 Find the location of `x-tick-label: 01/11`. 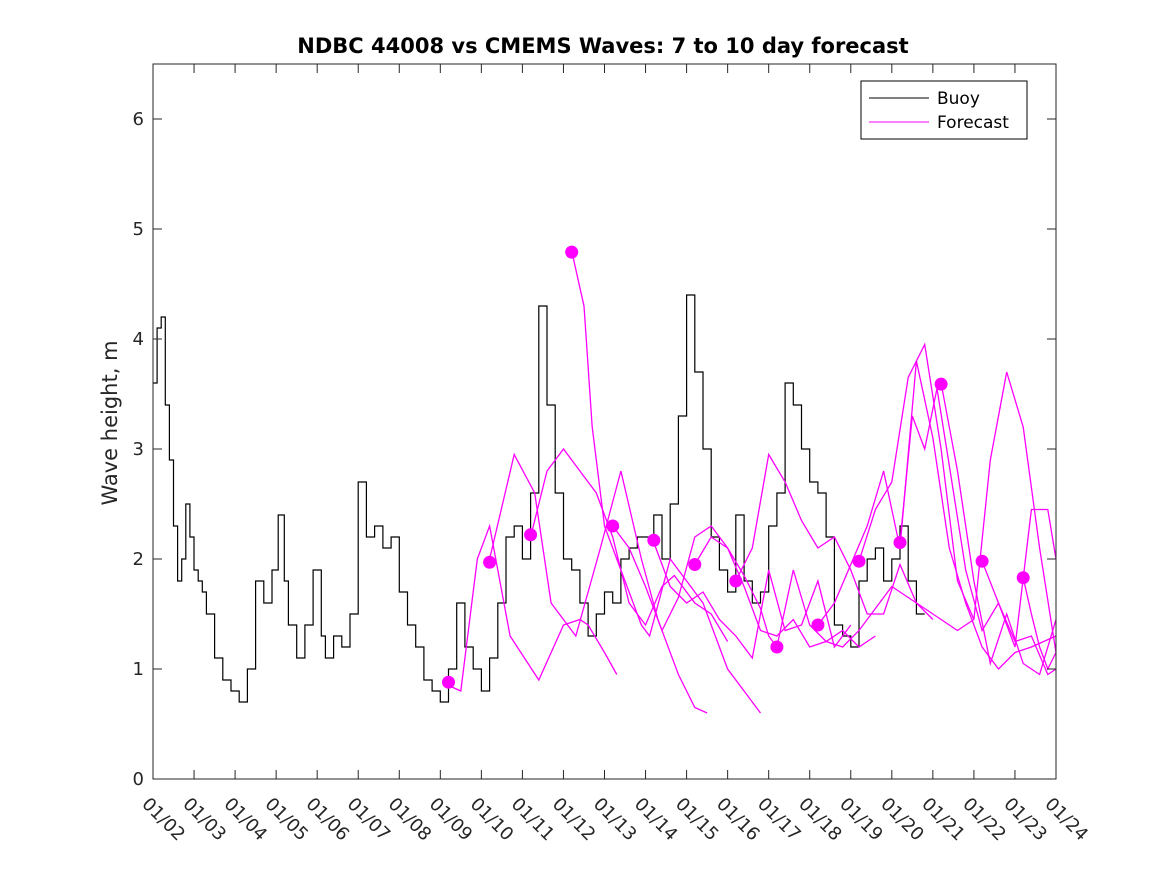

x-tick-label: 01/11 is located at coordinates (533, 820).